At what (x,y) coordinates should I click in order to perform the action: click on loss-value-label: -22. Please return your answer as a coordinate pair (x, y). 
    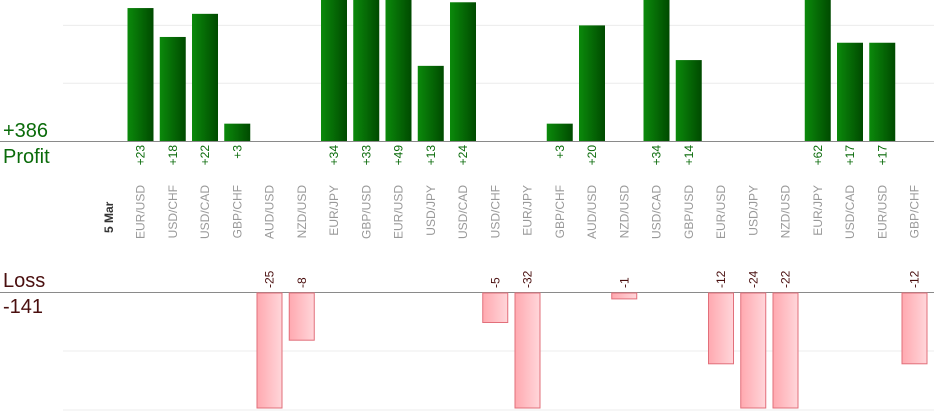
    Looking at the image, I should click on (786, 279).